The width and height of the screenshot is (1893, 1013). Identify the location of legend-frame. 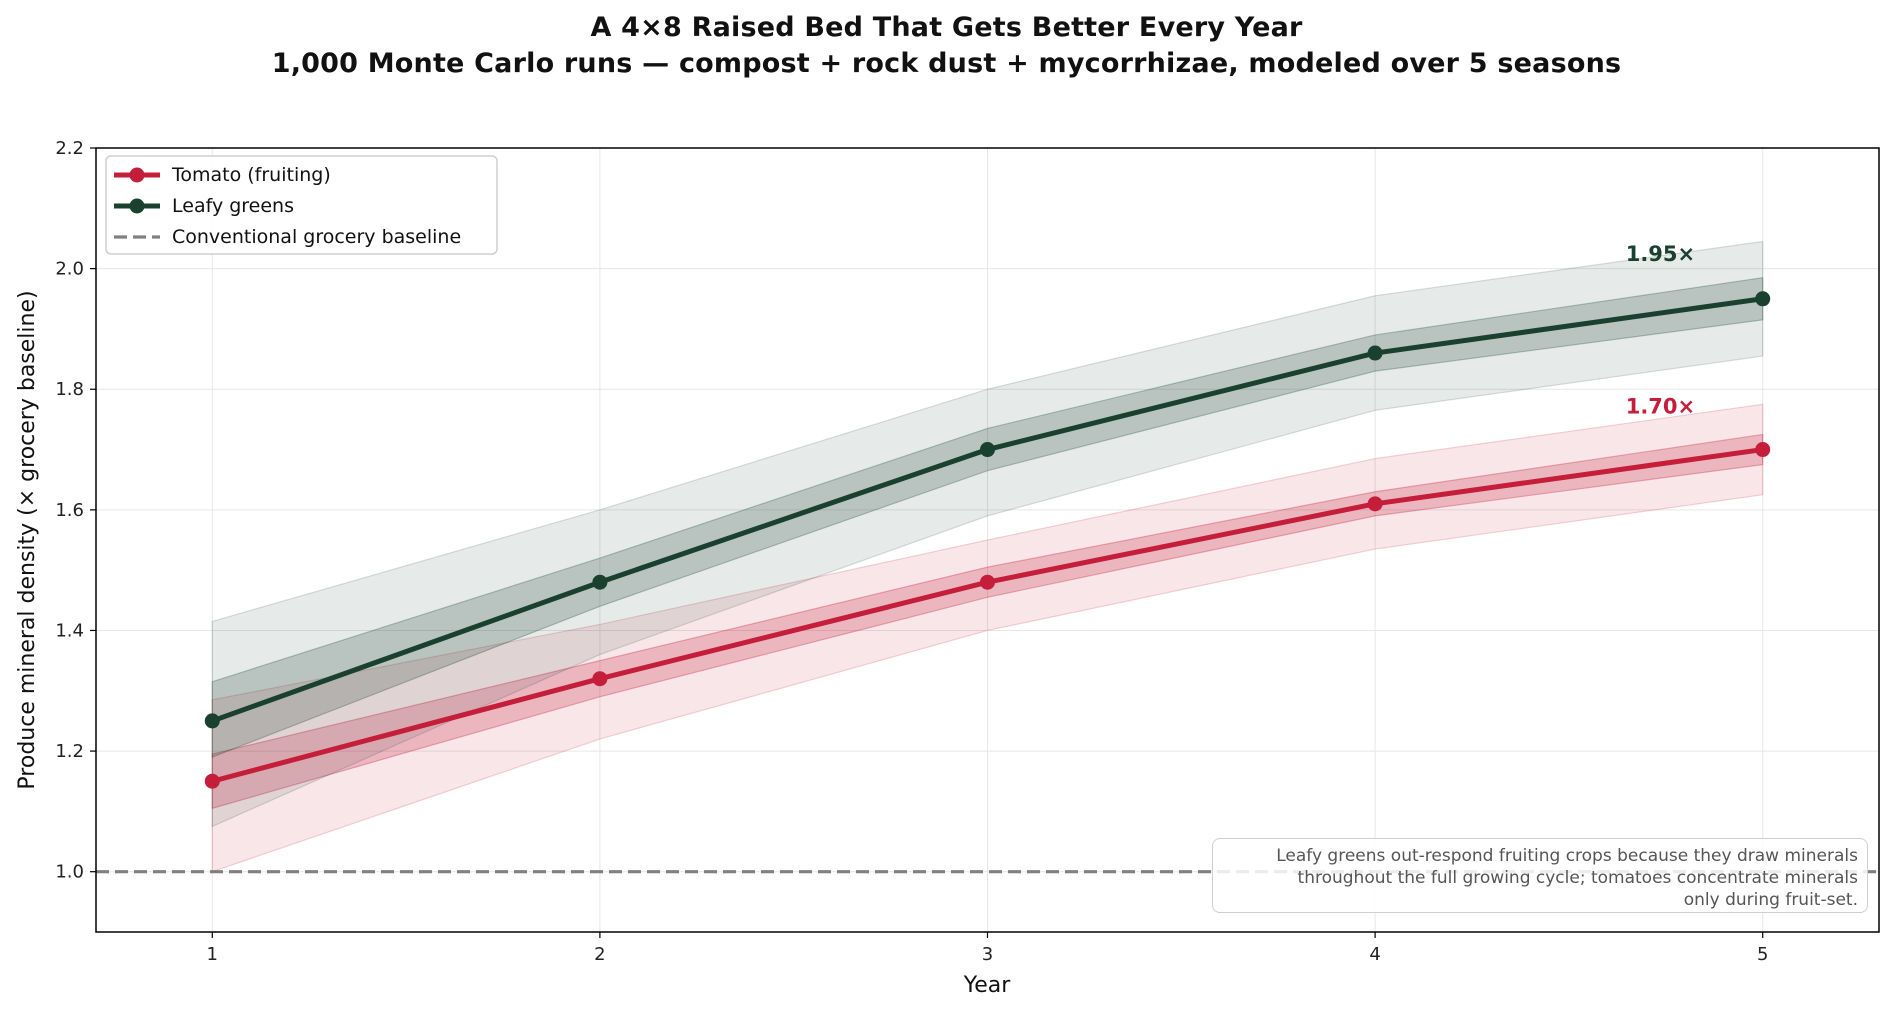
(301, 205).